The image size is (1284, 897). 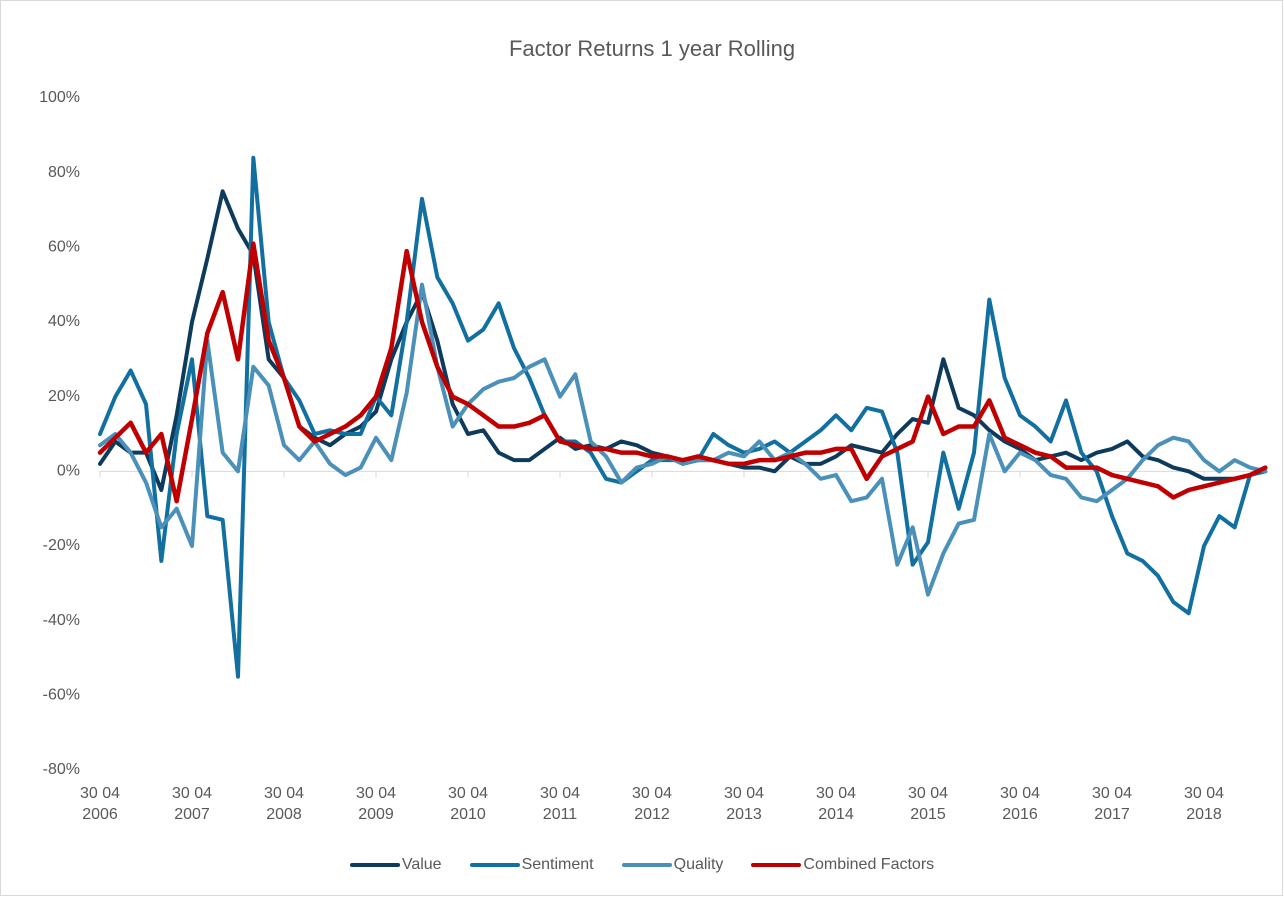 I want to click on x-tick-label: 30 04 2013, so click(x=744, y=804).